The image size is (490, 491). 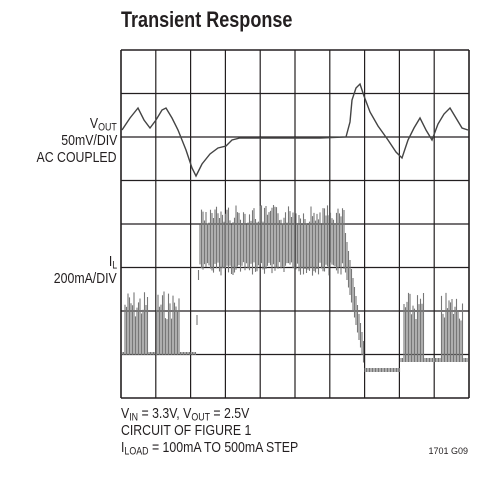 I want to click on note: VIN = 3.3V, VOUT = 2.5V, so click(x=185, y=414).